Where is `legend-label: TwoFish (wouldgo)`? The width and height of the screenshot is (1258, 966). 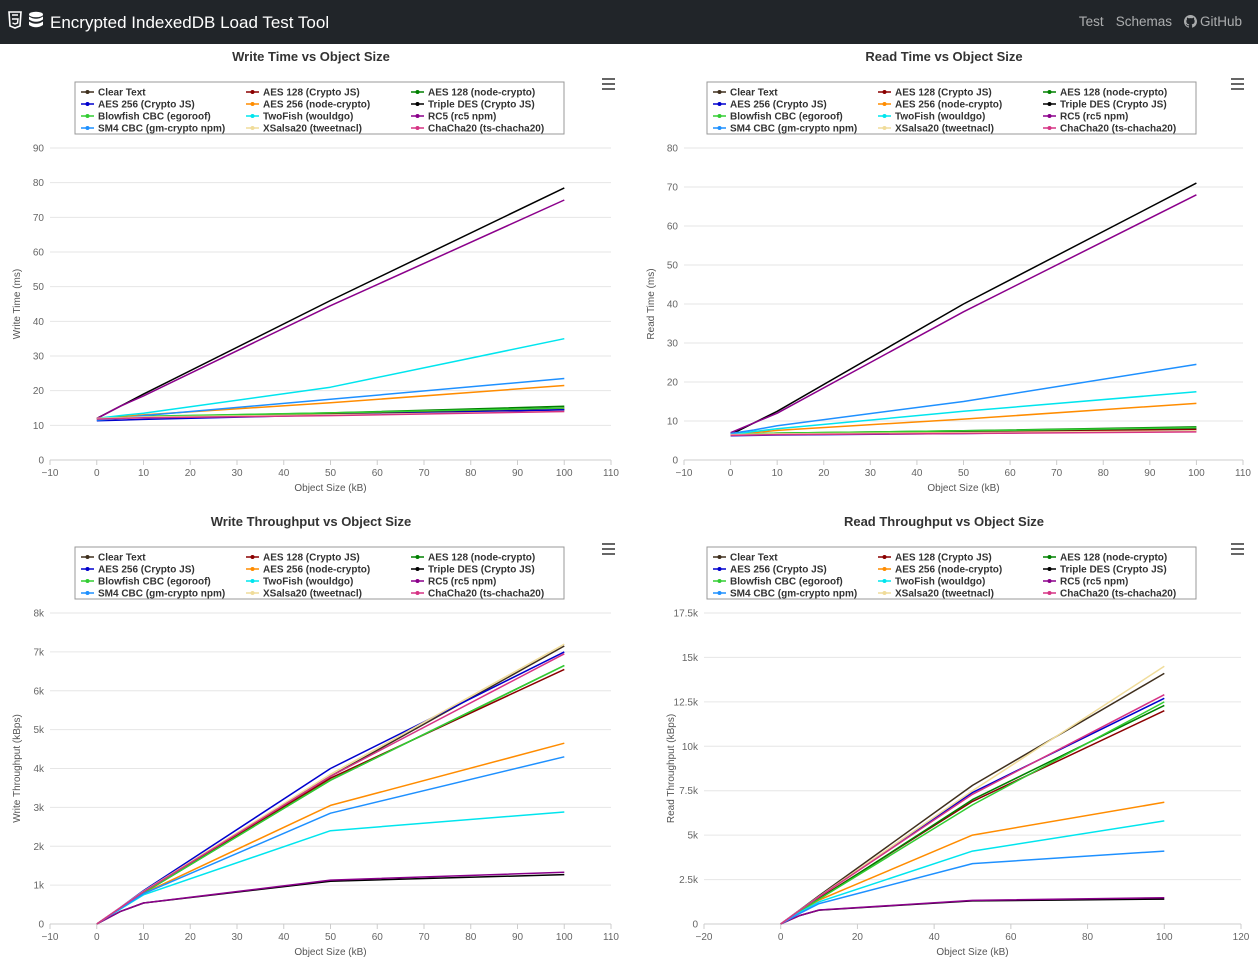 legend-label: TwoFish (wouldgo) is located at coordinates (308, 117).